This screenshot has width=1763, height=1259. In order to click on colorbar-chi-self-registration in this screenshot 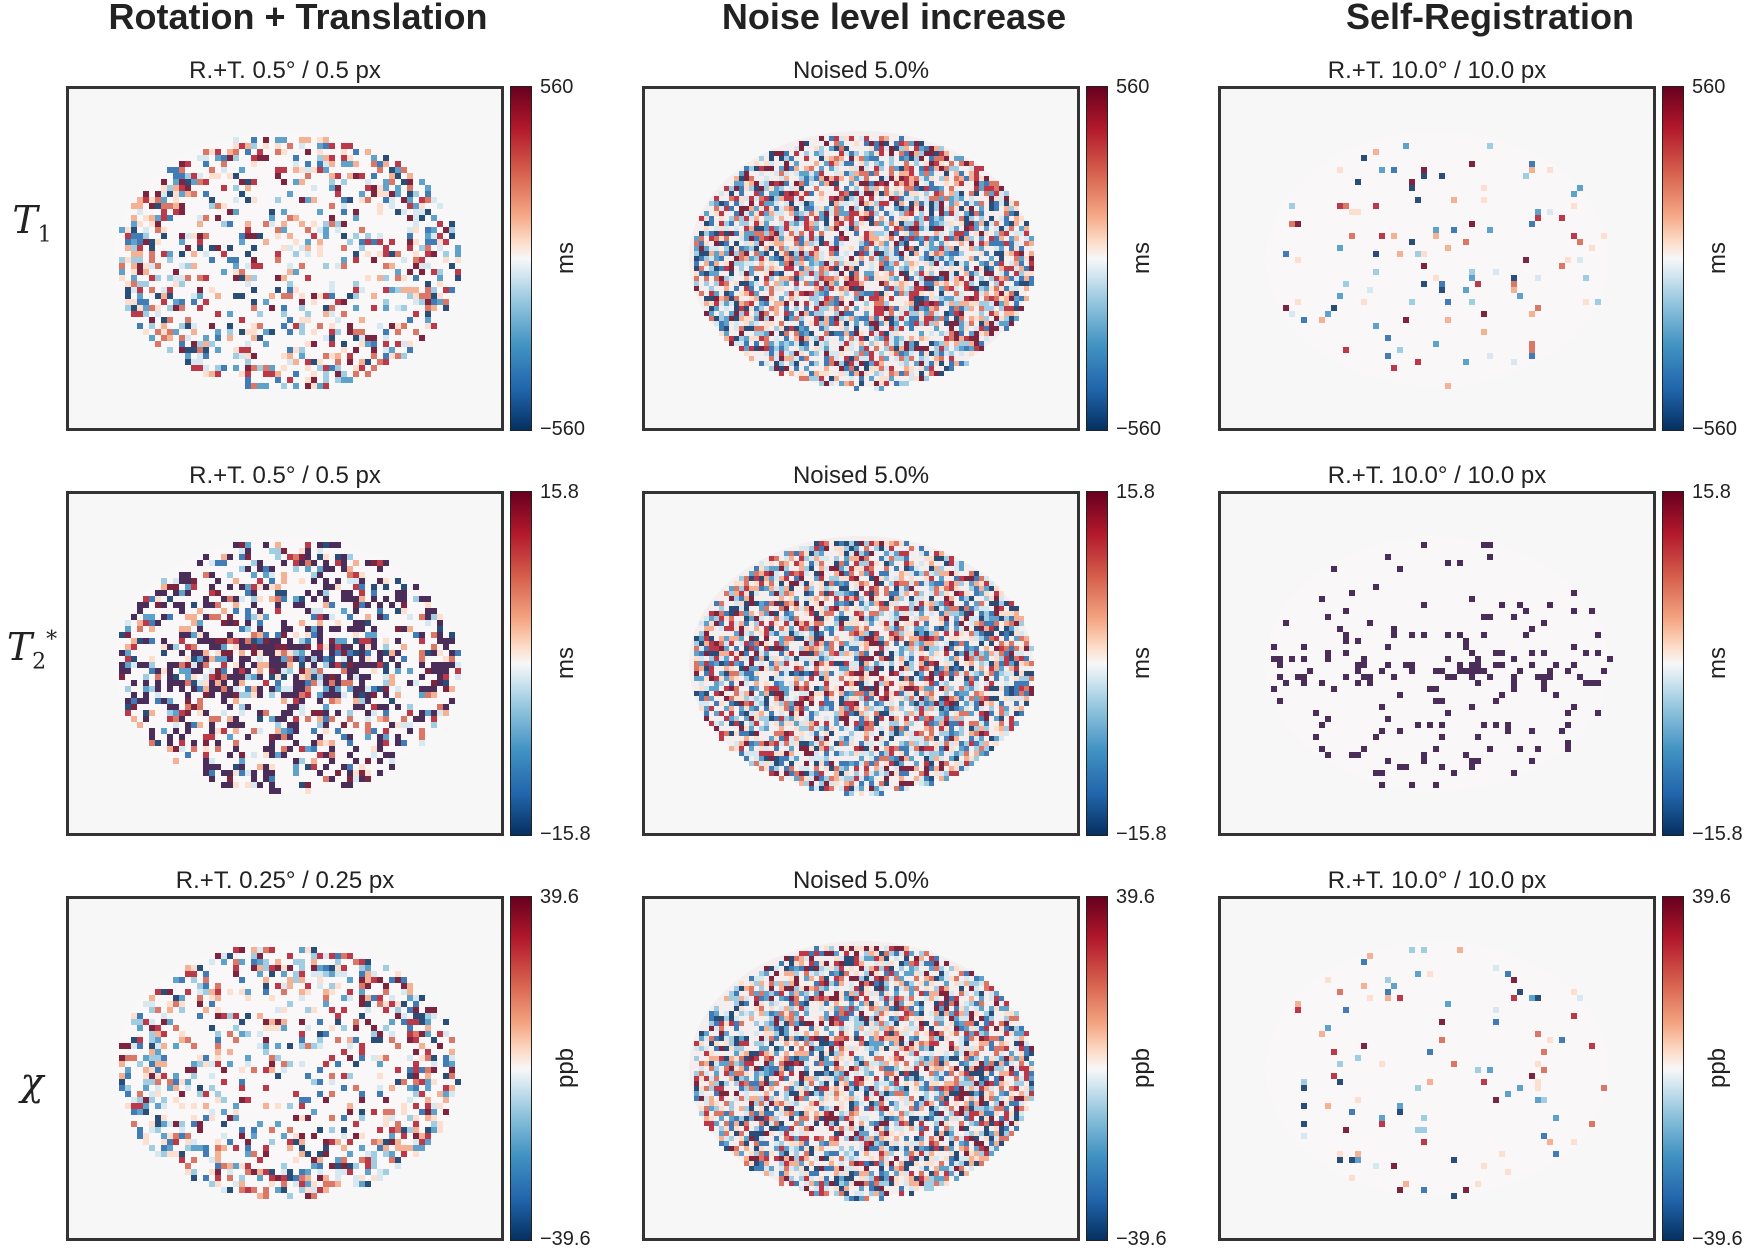, I will do `click(1673, 1068)`.